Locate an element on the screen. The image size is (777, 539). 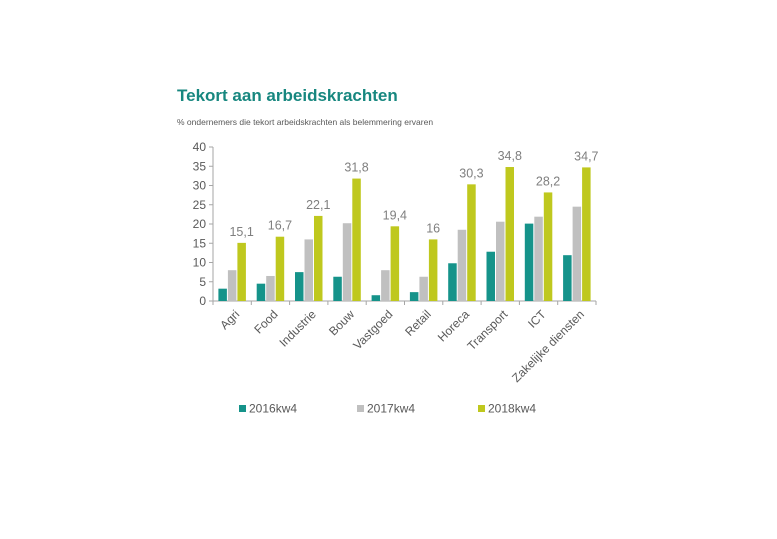
data-label: 34,8 is located at coordinates (510, 156).